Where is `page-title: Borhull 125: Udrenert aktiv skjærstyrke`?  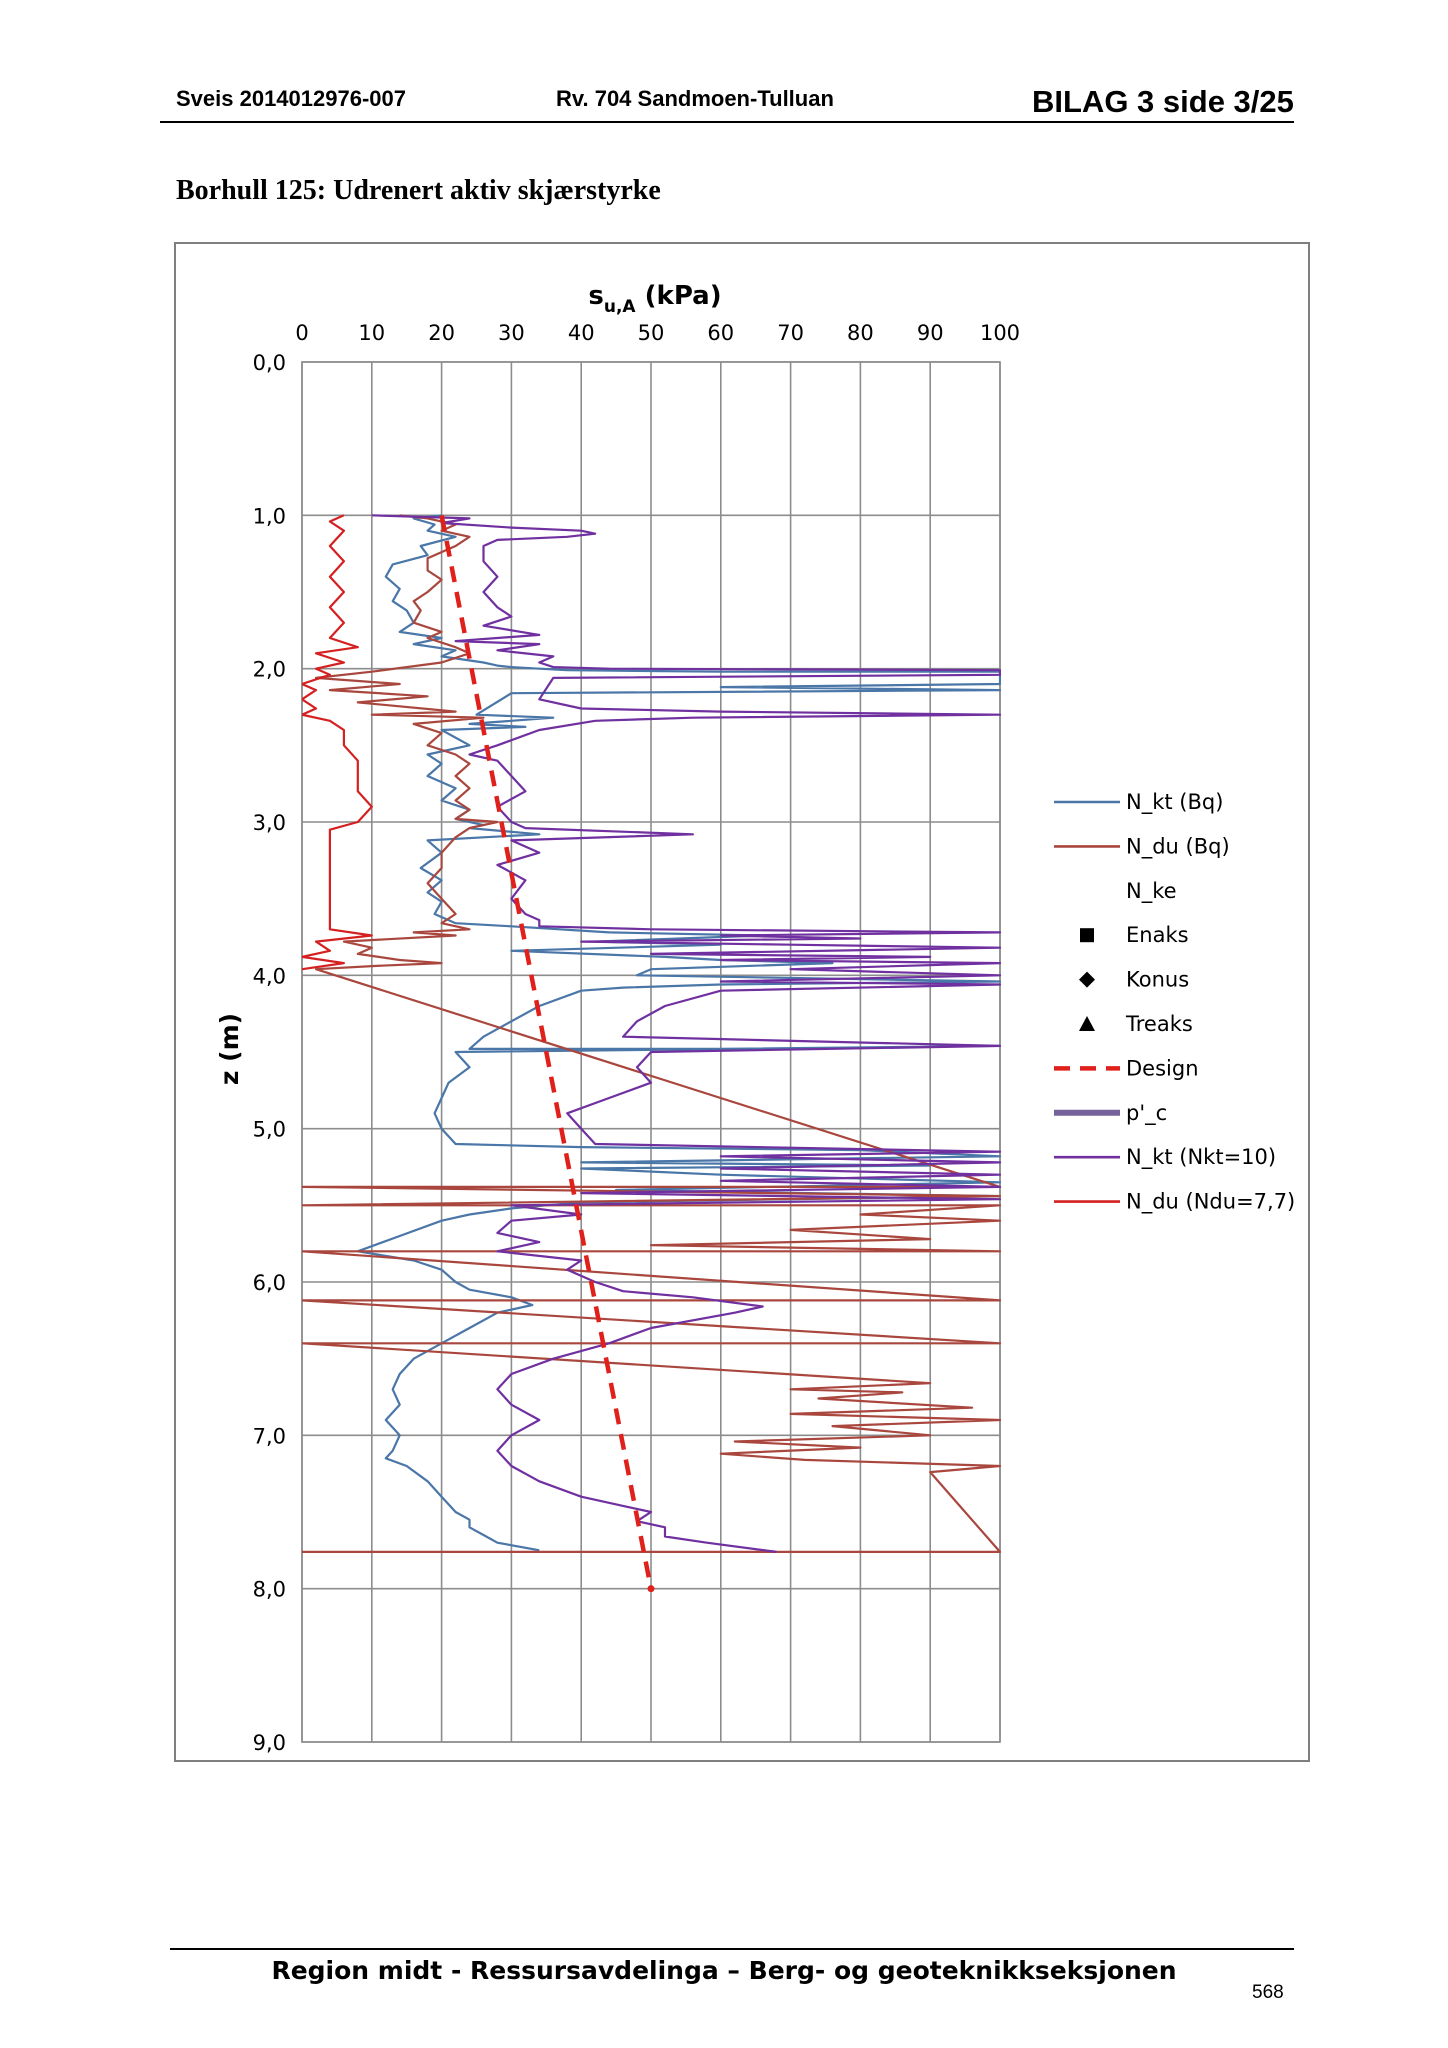 page-title: Borhull 125: Udrenert aktiv skjærstyrke is located at coordinates (418, 190).